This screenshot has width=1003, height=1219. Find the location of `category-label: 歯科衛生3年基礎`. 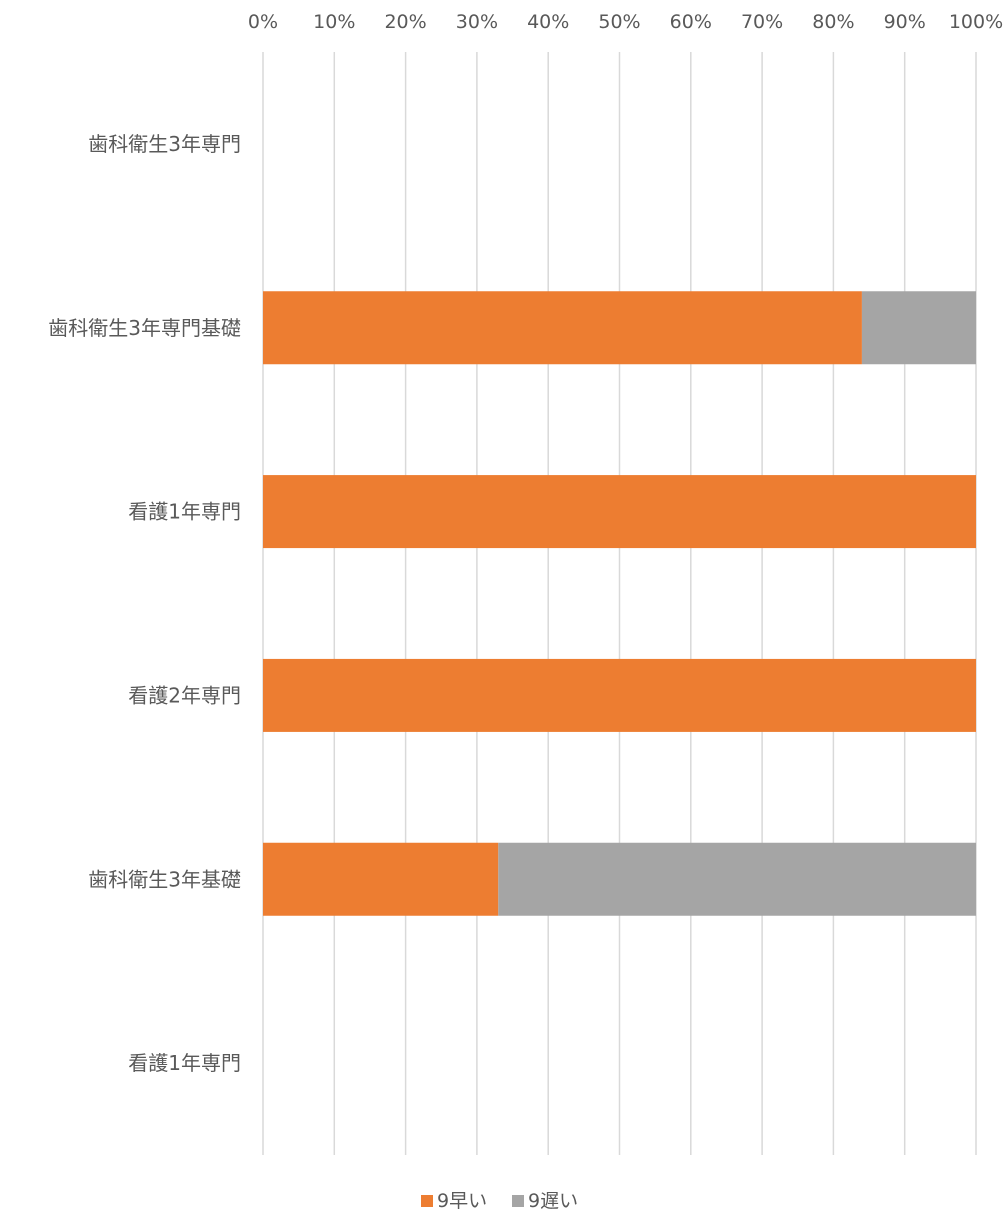

category-label: 歯科衛生3年基礎 is located at coordinates (164, 879).